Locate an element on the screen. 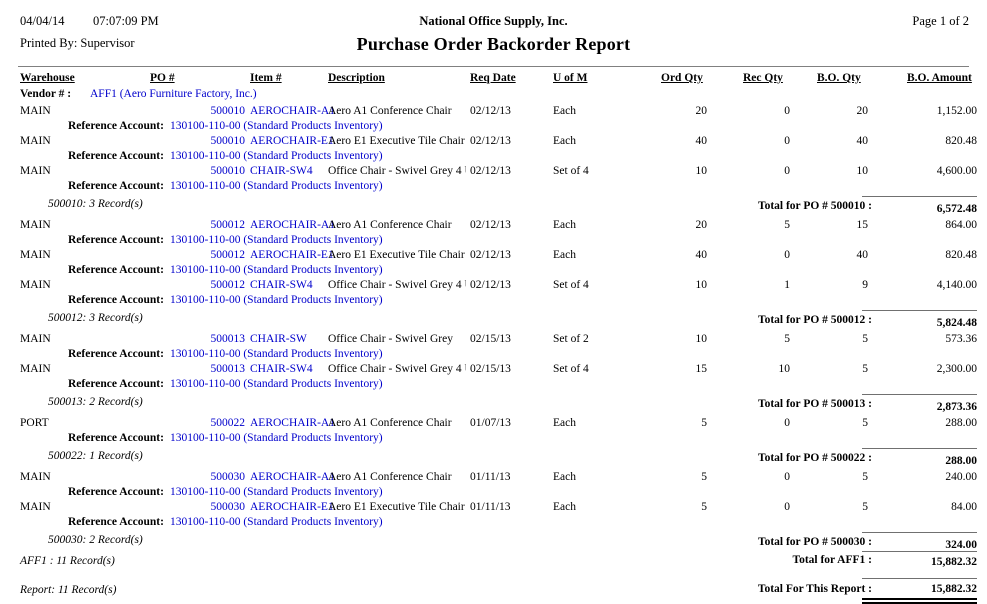 The image size is (987, 604). row-ord-qty: 40 is located at coordinates (701, 255).